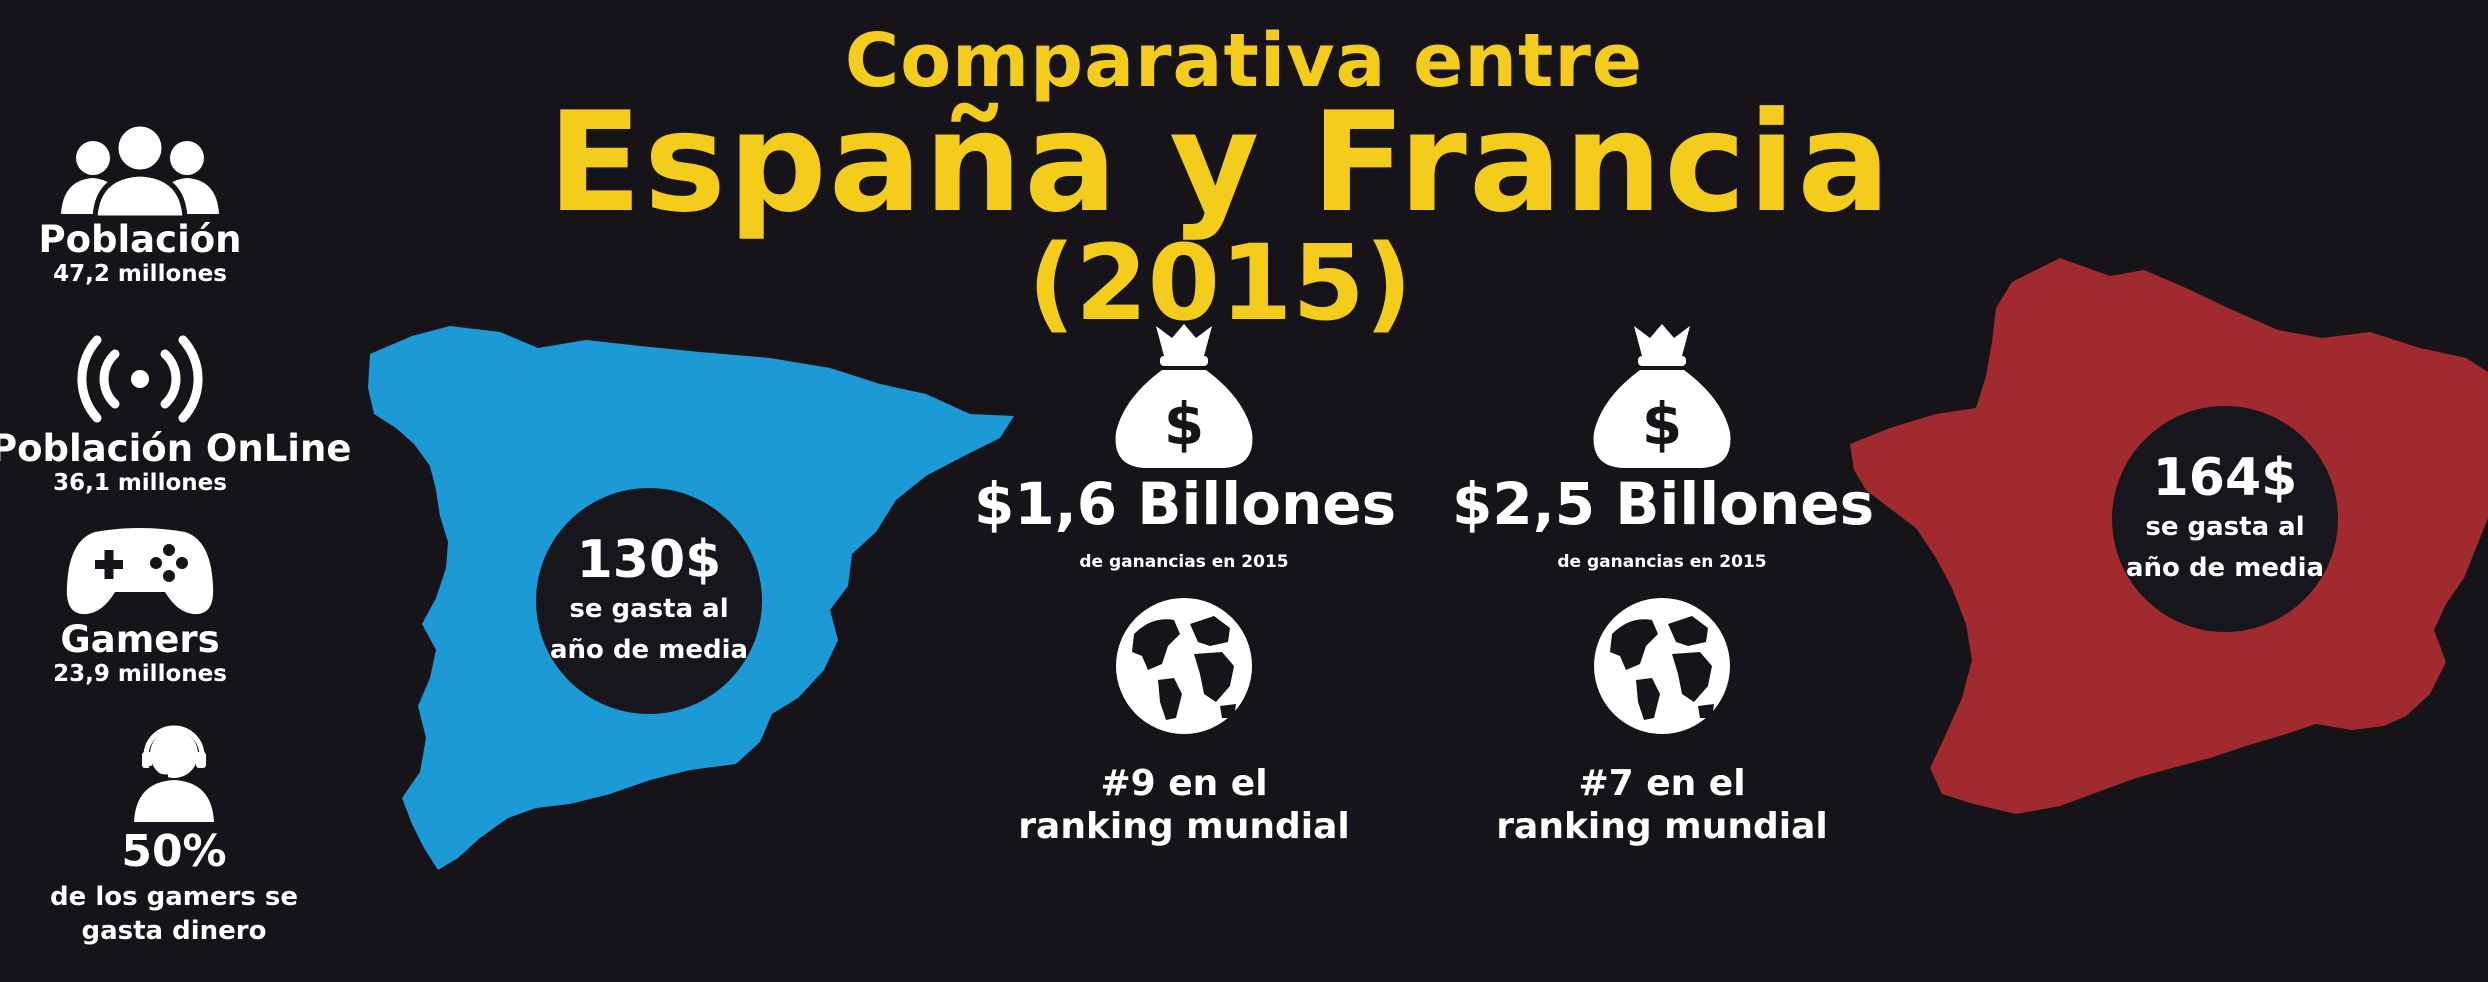 The height and width of the screenshot is (982, 2488). Describe the element at coordinates (1184, 562) in the screenshot. I see `spain-revenue-desc: de ganancias en 2015` at that location.